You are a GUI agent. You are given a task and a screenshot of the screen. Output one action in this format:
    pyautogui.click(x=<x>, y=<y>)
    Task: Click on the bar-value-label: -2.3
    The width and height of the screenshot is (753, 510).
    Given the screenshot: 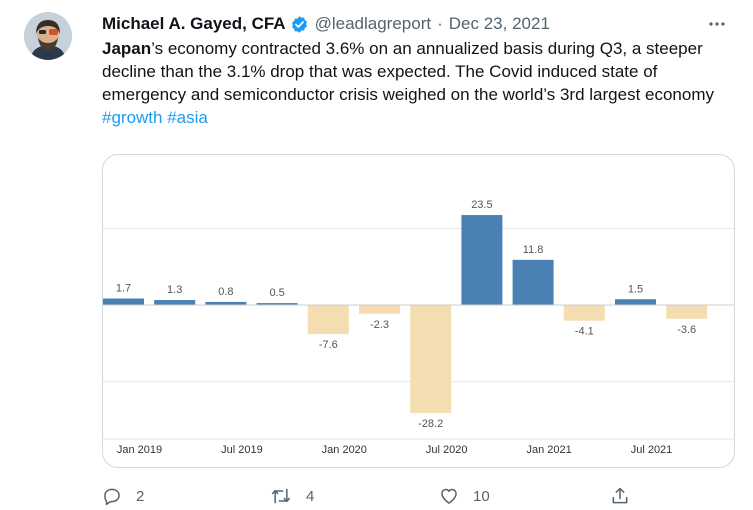 What is the action you would take?
    pyautogui.click(x=379, y=325)
    